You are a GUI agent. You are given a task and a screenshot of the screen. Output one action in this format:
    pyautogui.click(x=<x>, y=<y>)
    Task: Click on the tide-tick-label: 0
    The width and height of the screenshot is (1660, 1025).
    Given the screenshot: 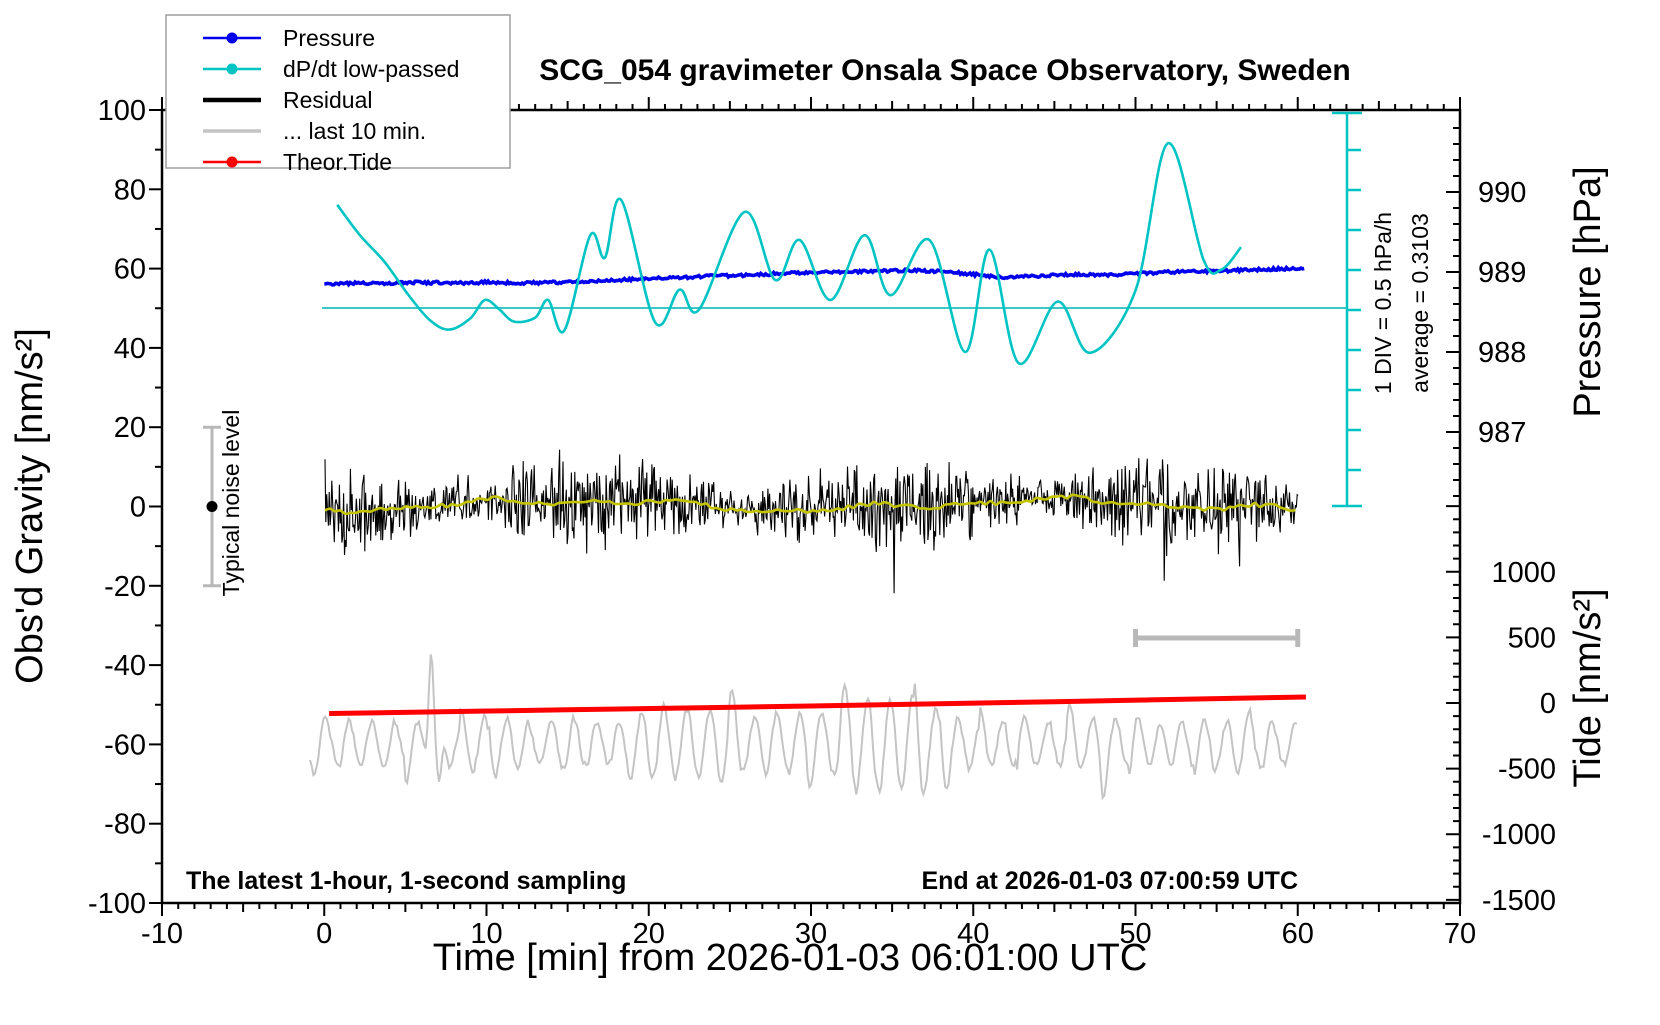 What is the action you would take?
    pyautogui.click(x=1548, y=704)
    